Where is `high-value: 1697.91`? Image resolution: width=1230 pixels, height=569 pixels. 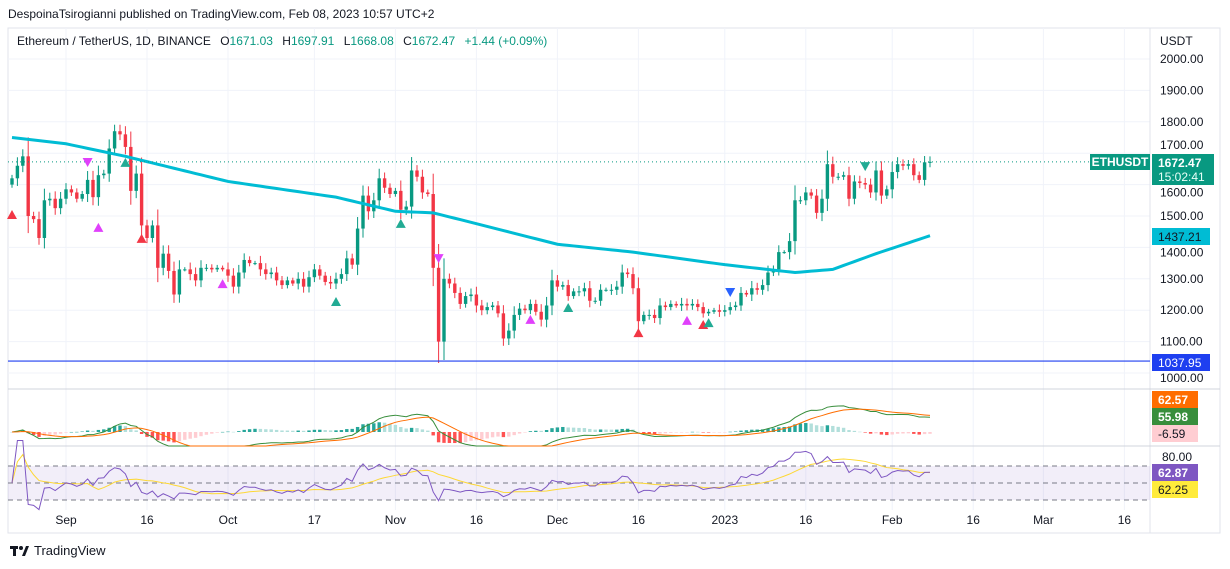
high-value: 1697.91 is located at coordinates (312, 41).